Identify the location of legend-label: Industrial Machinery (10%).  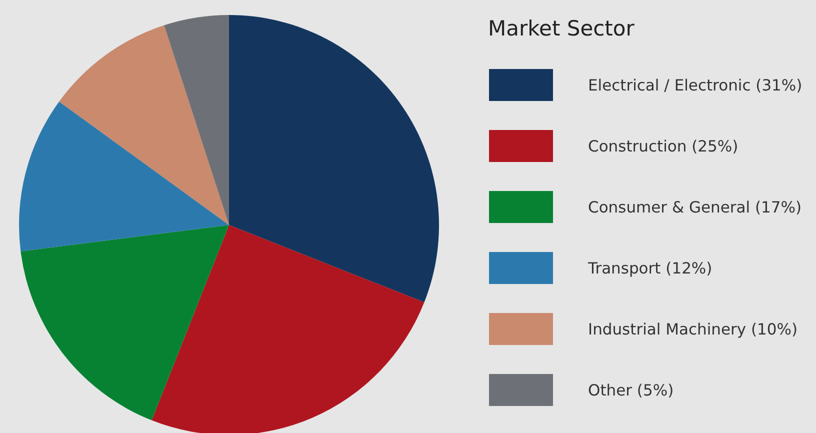
(693, 329).